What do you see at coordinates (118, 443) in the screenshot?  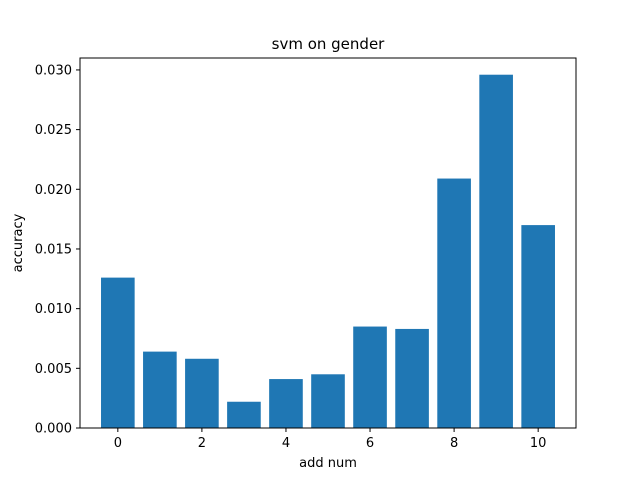 I see `x-tick-label: 0` at bounding box center [118, 443].